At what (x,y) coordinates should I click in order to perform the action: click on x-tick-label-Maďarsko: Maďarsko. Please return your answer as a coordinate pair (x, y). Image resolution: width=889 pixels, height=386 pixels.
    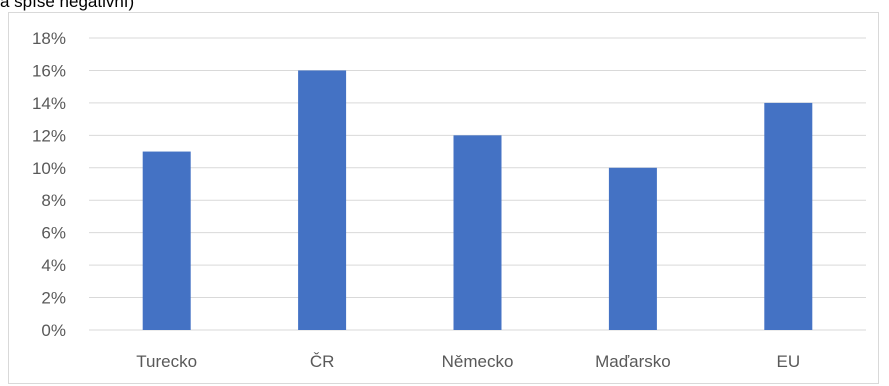
    Looking at the image, I should click on (633, 361).